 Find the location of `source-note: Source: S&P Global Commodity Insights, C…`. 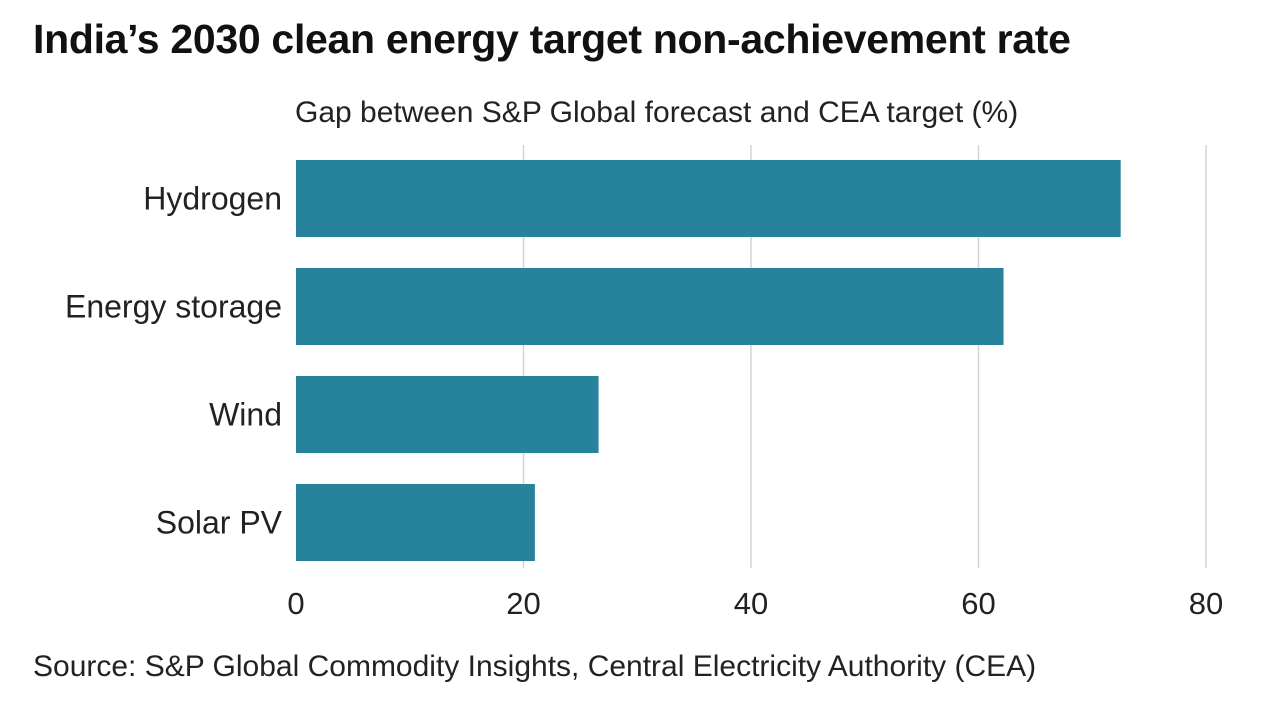

source-note: Source: S&P Global Commodity Insights, C… is located at coordinates (535, 666).